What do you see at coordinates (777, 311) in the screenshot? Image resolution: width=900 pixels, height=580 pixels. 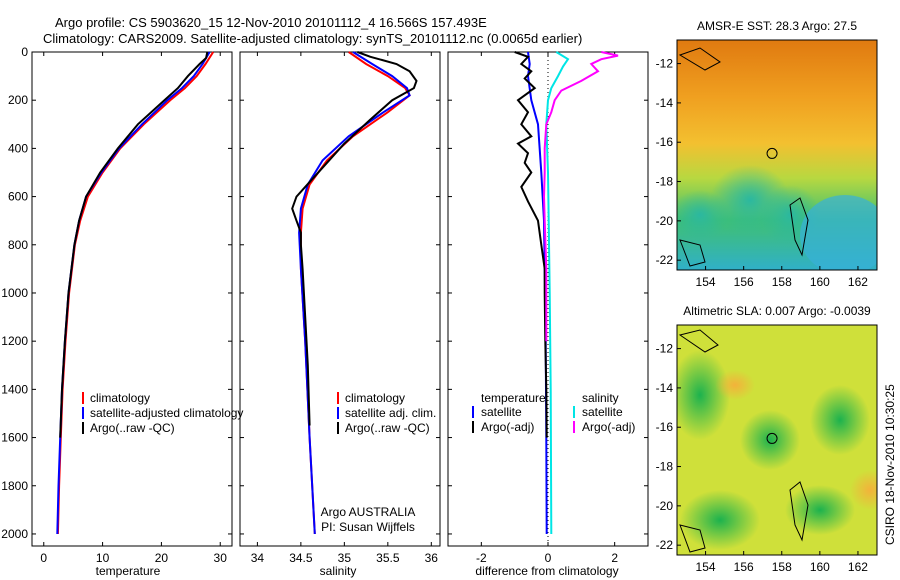 I see `sla-map-title: Altimetric SLA: 0.007 Argo: -0.0039` at bounding box center [777, 311].